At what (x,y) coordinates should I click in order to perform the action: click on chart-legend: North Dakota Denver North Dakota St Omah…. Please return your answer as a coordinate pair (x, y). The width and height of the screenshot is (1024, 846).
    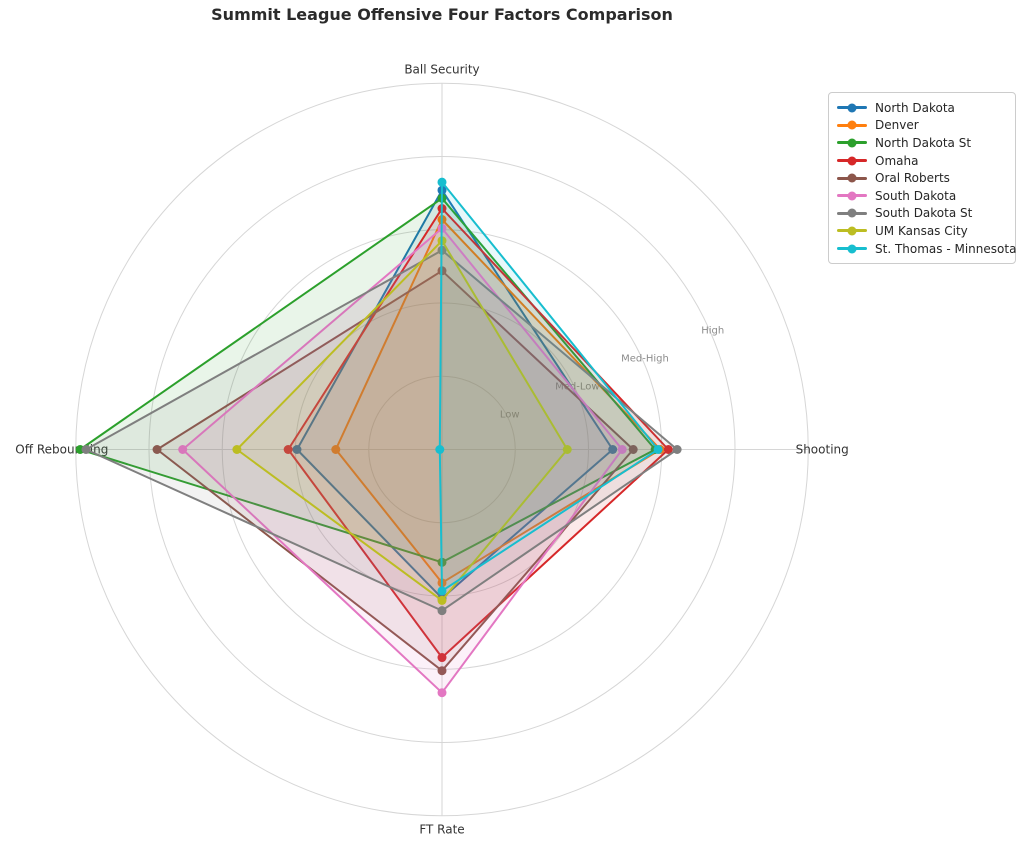
    Looking at the image, I should click on (922, 178).